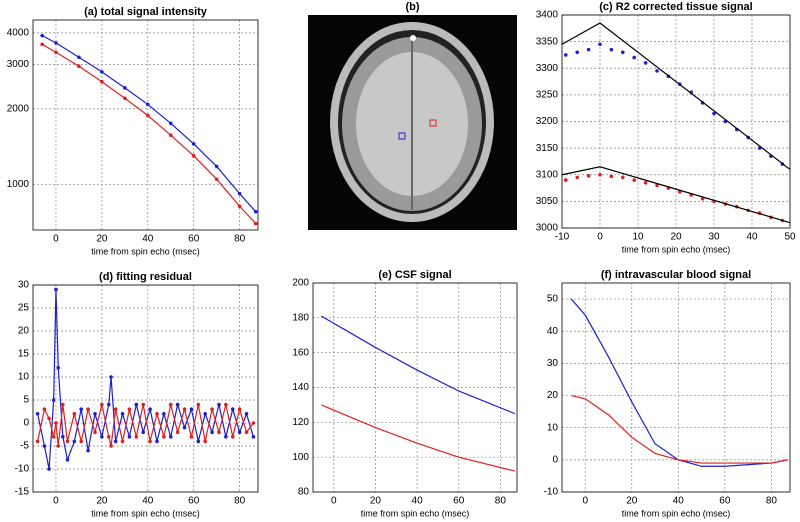 Image resolution: width=800 pixels, height=522 pixels. What do you see at coordinates (300, 422) in the screenshot?
I see `y-tick-label: 120` at bounding box center [300, 422].